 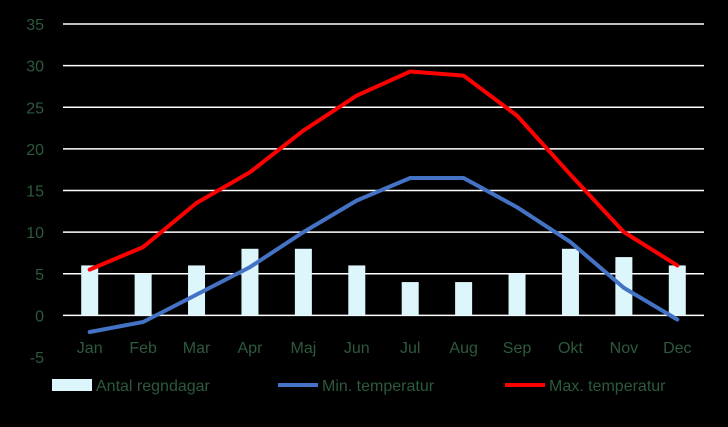 I want to click on x-tick-label: Feb, so click(x=143, y=348).